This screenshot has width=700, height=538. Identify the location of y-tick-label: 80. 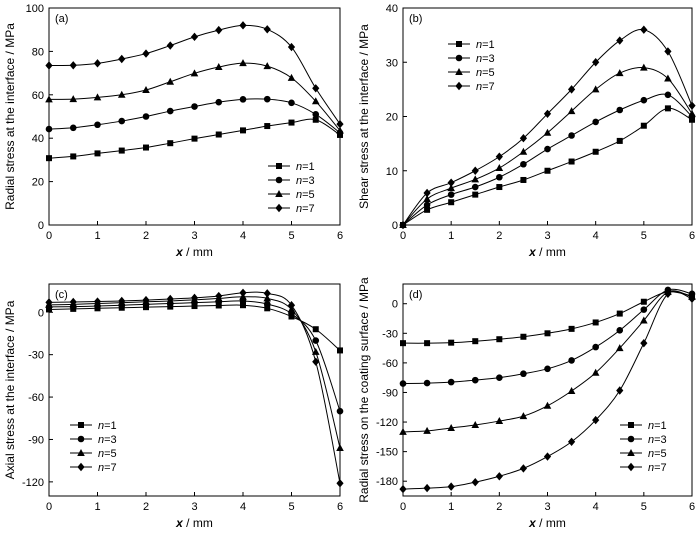
(38, 52).